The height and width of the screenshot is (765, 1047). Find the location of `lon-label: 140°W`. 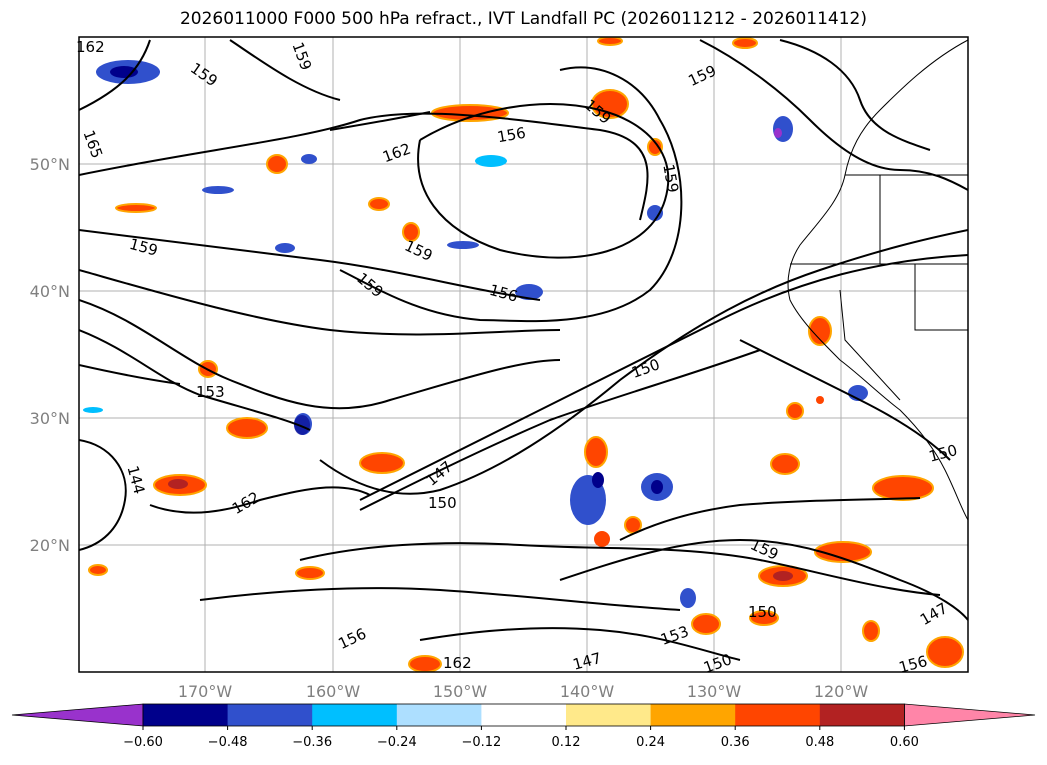

lon-label: 140°W is located at coordinates (587, 691).